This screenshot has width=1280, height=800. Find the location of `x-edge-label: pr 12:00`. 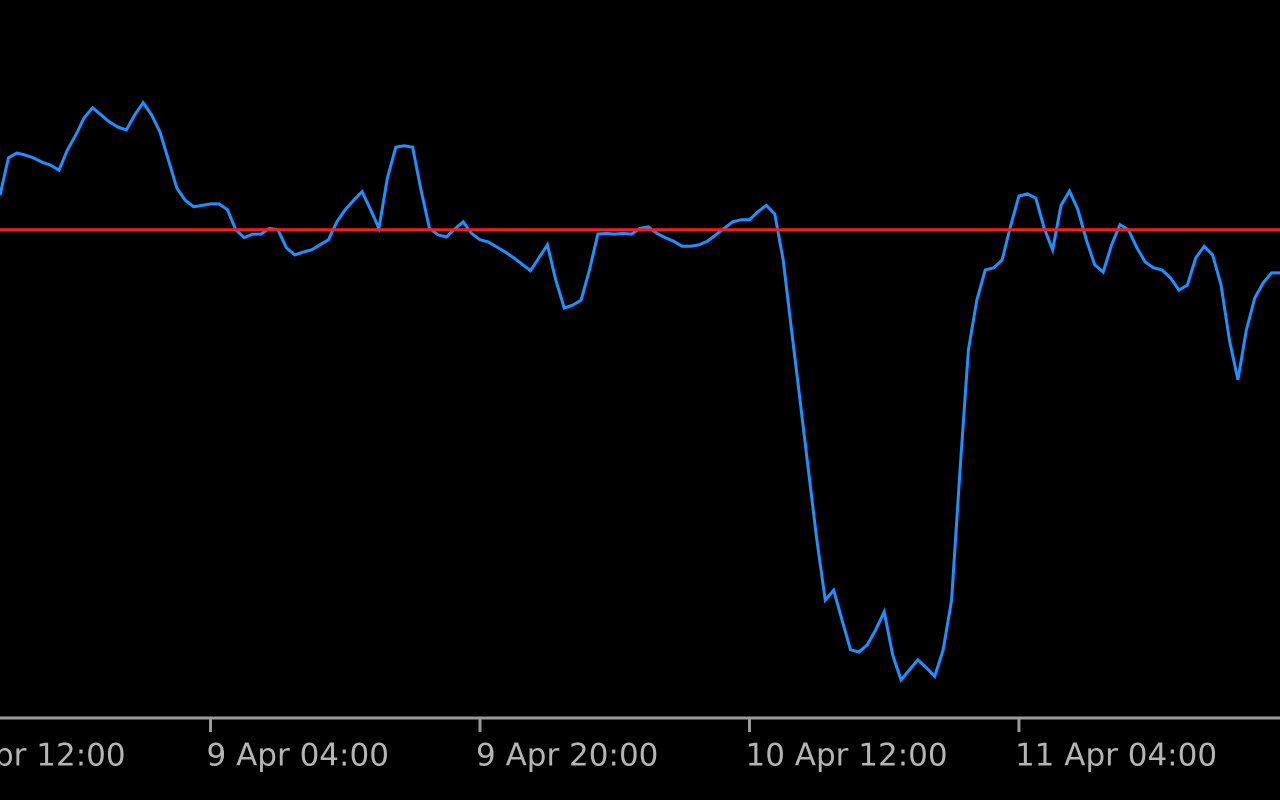

x-edge-label: pr 12:00 is located at coordinates (63, 756).